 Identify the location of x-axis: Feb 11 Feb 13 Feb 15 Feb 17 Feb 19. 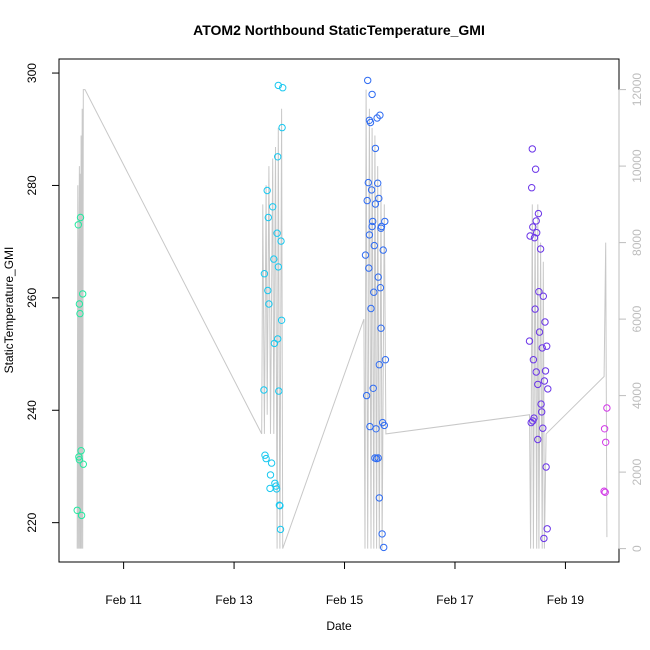
(345, 584).